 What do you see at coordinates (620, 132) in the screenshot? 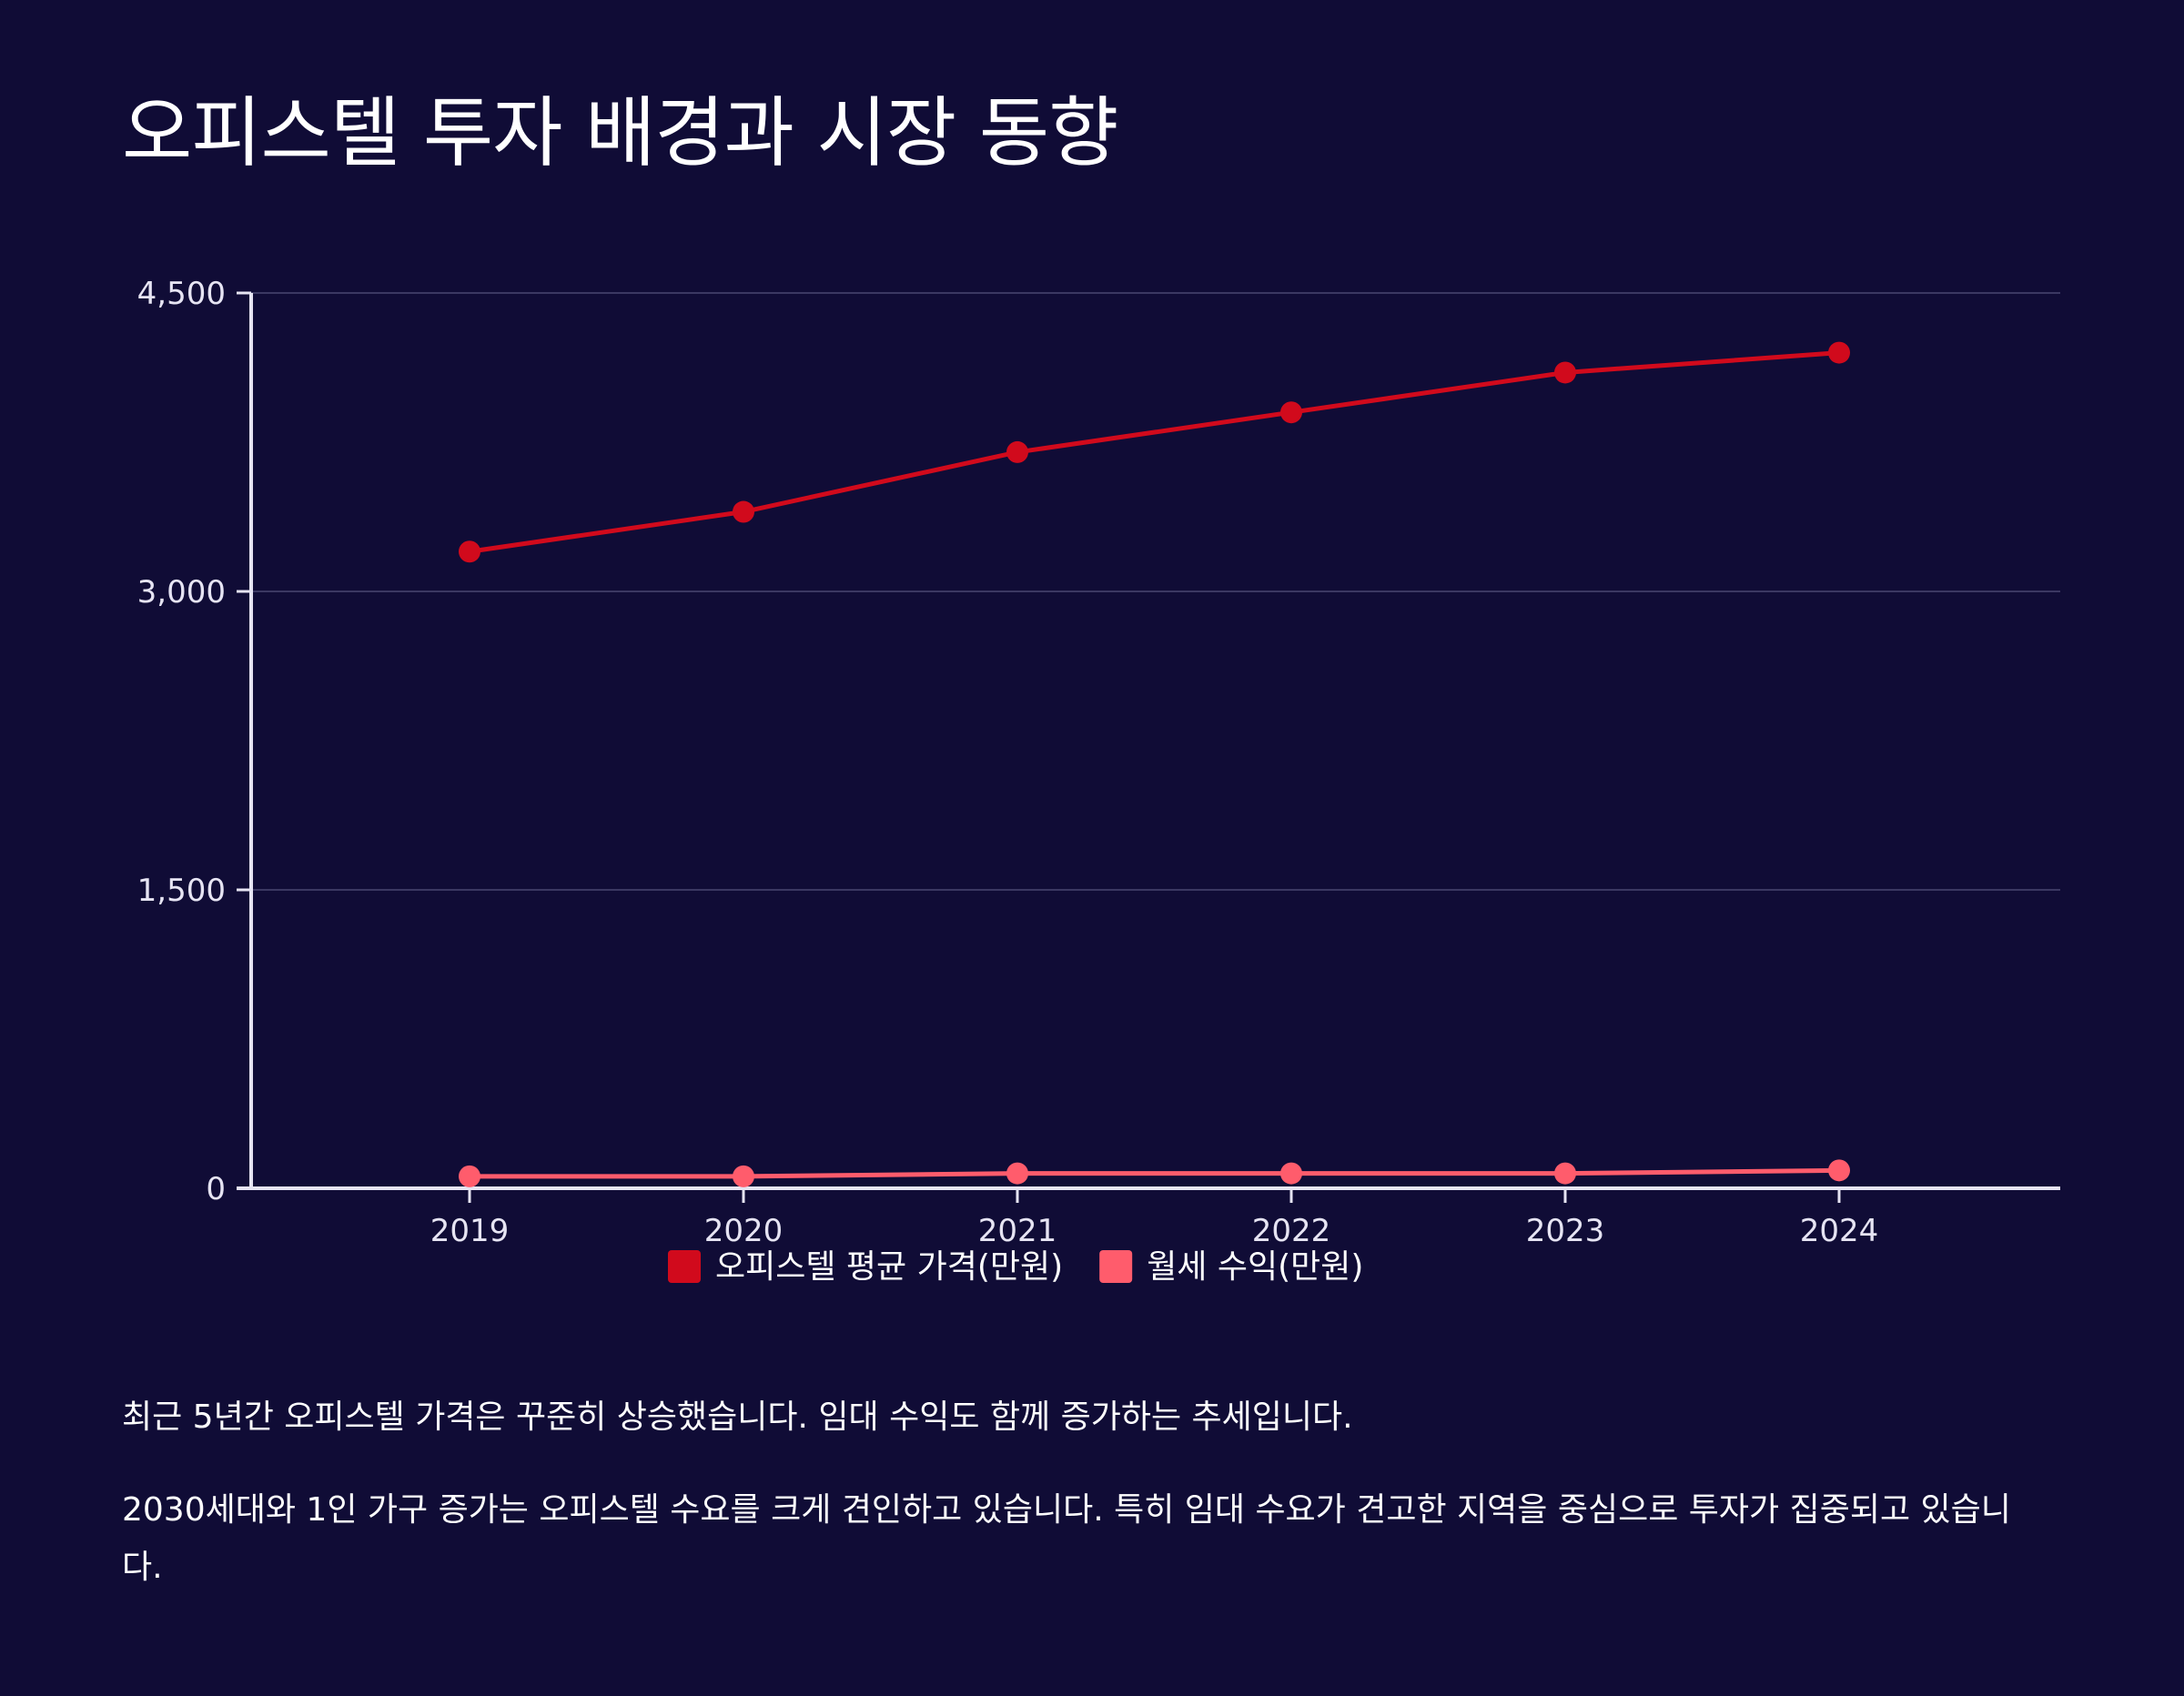
I see `page-title: 오피스텔 투자 배경과 시장 동향` at bounding box center [620, 132].